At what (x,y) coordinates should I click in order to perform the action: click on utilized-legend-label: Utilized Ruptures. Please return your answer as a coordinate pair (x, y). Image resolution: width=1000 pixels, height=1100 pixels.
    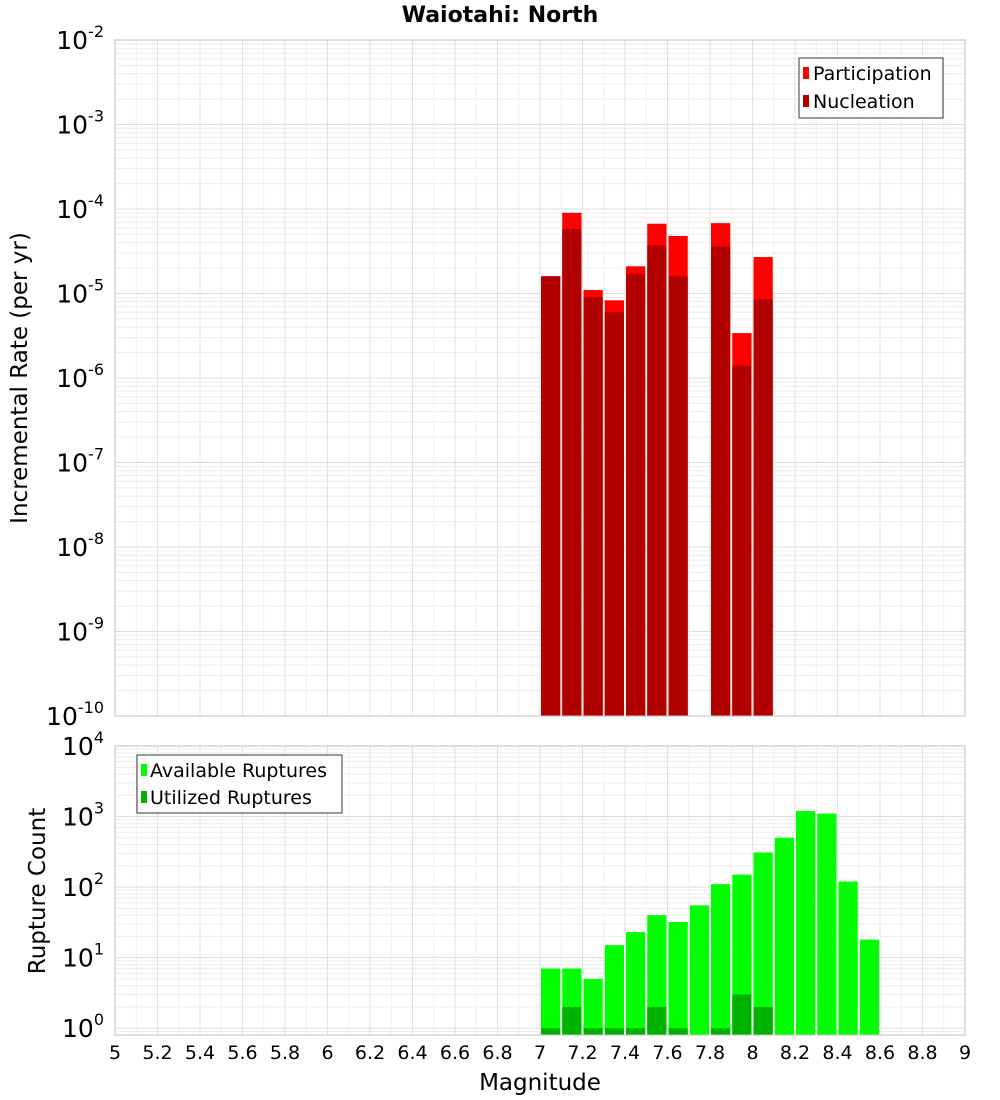
    Looking at the image, I should click on (231, 798).